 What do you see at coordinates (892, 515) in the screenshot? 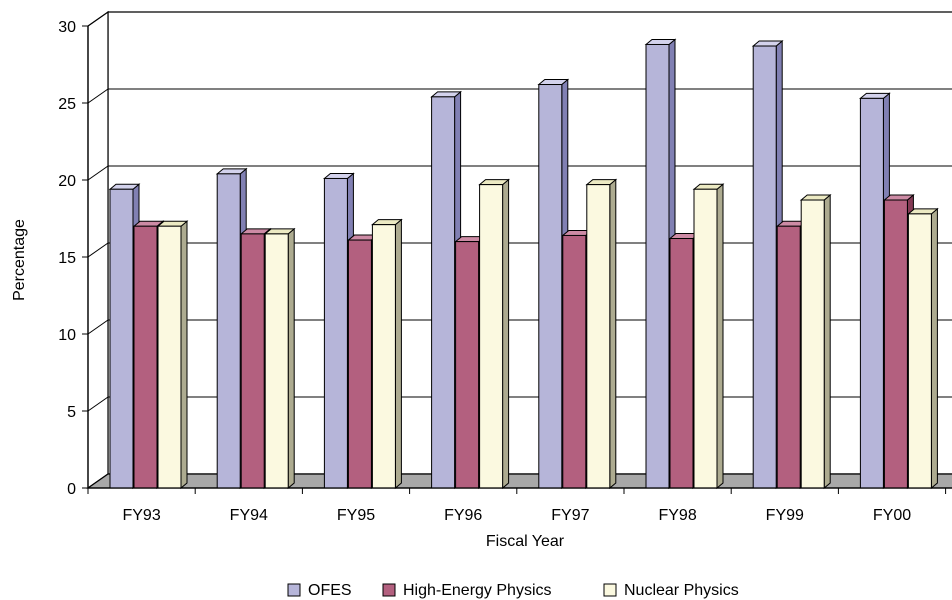
I see `x-tick-label: FY00` at bounding box center [892, 515].